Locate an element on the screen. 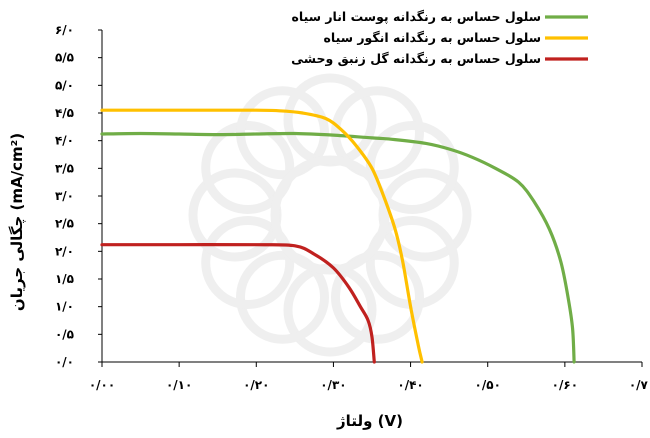  watermark-center is located at coordinates (330, 215).